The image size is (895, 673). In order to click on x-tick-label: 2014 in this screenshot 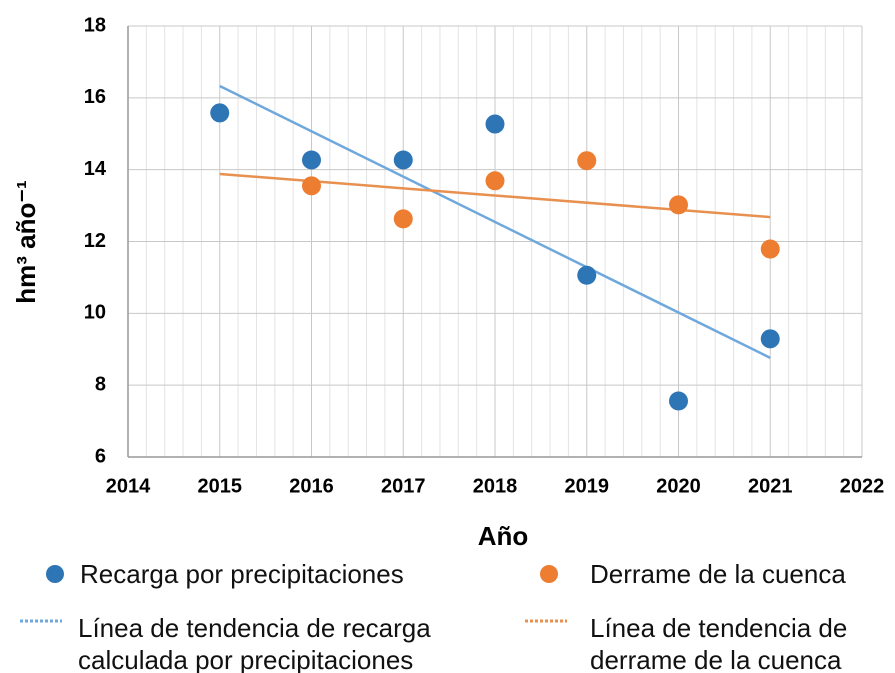, I will do `click(128, 486)`.